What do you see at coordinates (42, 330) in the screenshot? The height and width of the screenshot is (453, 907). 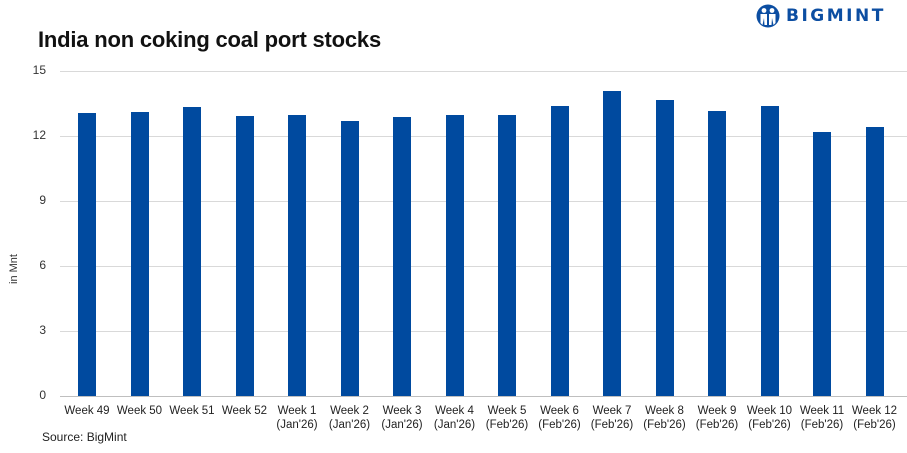 I see `y-tick-label: 3` at bounding box center [42, 330].